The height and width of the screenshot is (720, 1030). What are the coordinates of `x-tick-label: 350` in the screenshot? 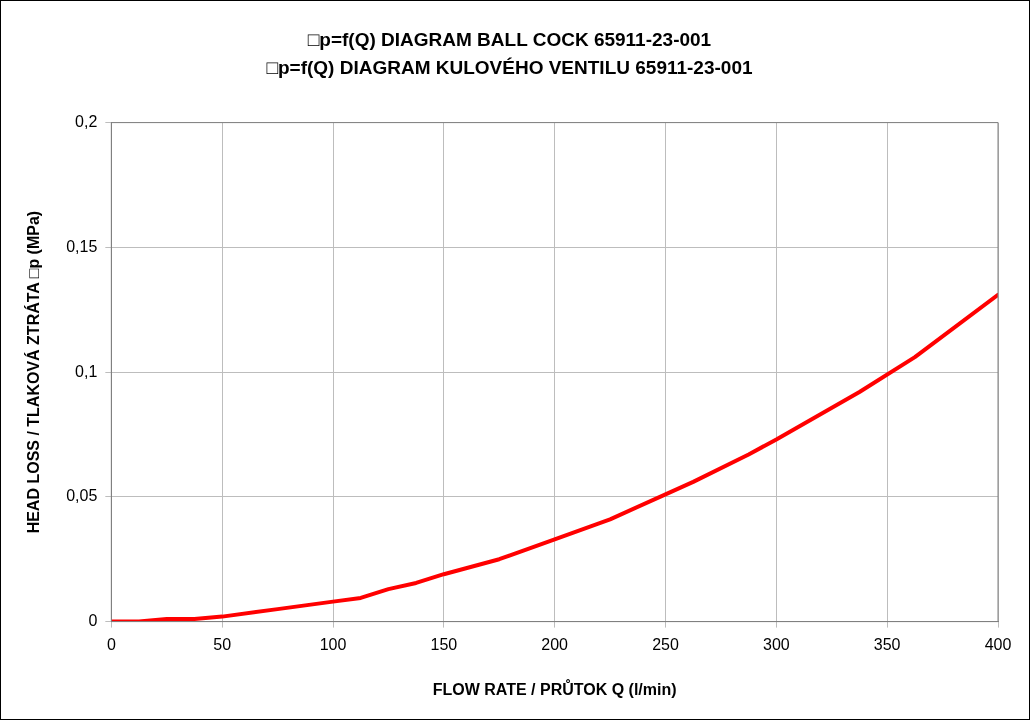 It's located at (887, 644).